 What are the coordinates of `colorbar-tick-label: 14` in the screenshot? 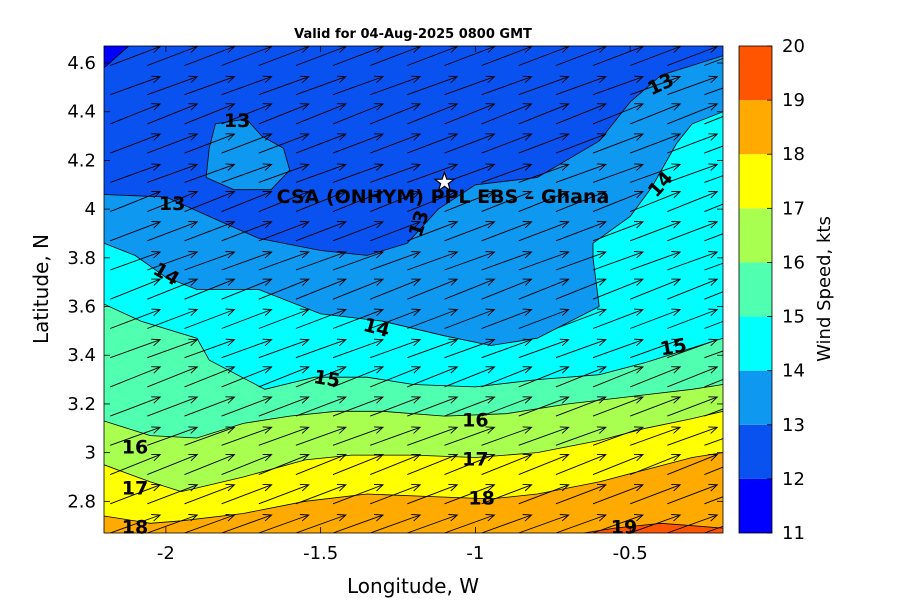 It's located at (793, 371).